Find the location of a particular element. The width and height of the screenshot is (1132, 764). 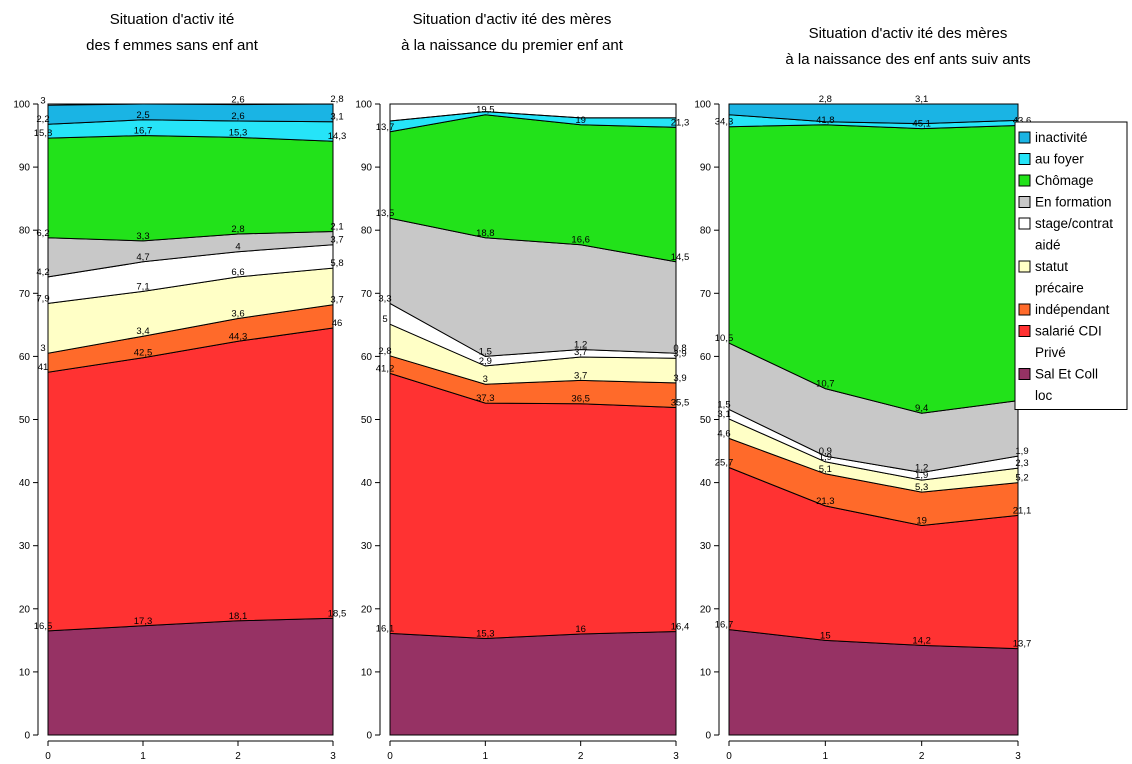

data-label: 3,1 is located at coordinates (336, 117).